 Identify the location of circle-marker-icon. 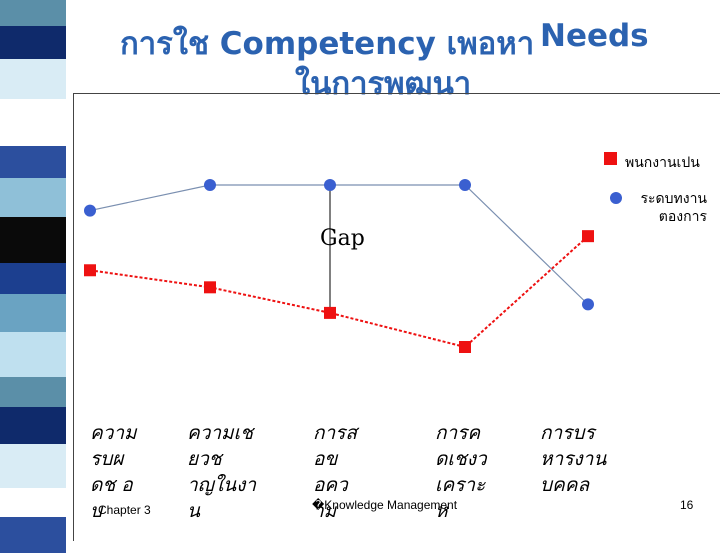
(616, 198).